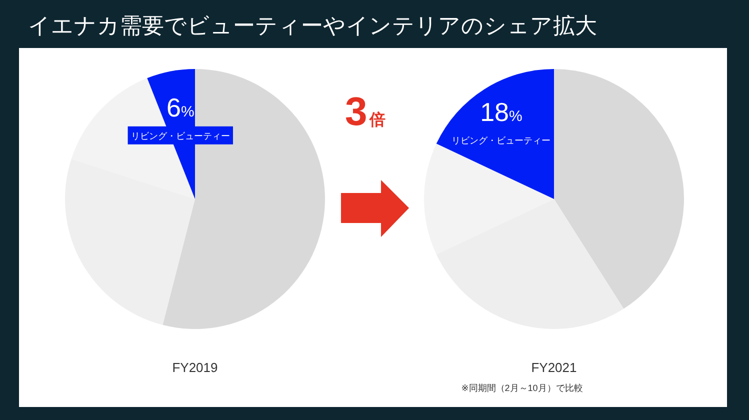 Image resolution: width=749 pixels, height=420 pixels. I want to click on text: FY2019, so click(195, 367).